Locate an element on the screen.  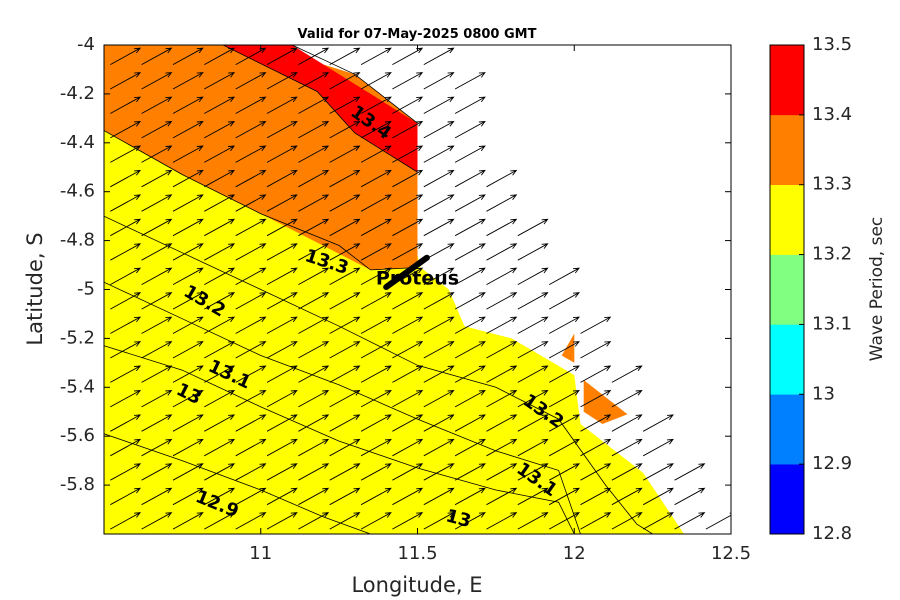
y-tick-label: -4.6 is located at coordinates (77, 191).